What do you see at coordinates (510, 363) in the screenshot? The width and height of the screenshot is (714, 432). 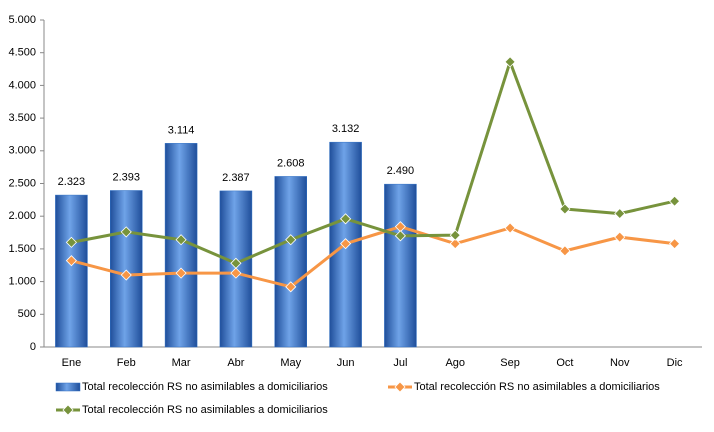 I see `x-tick-label: Sep` at bounding box center [510, 363].